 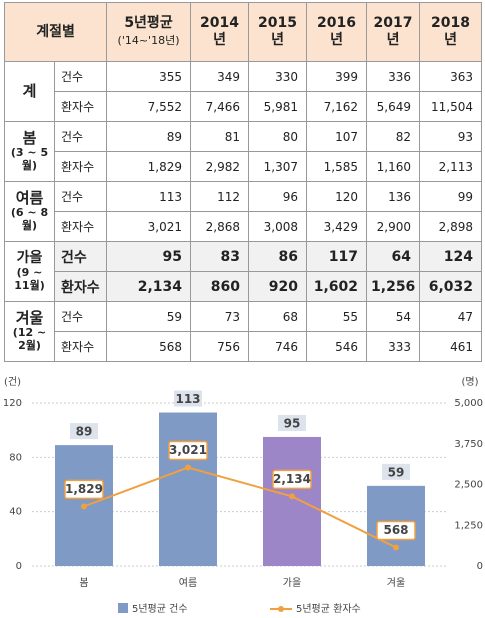 I want to click on cell: 756, so click(x=220, y=346).